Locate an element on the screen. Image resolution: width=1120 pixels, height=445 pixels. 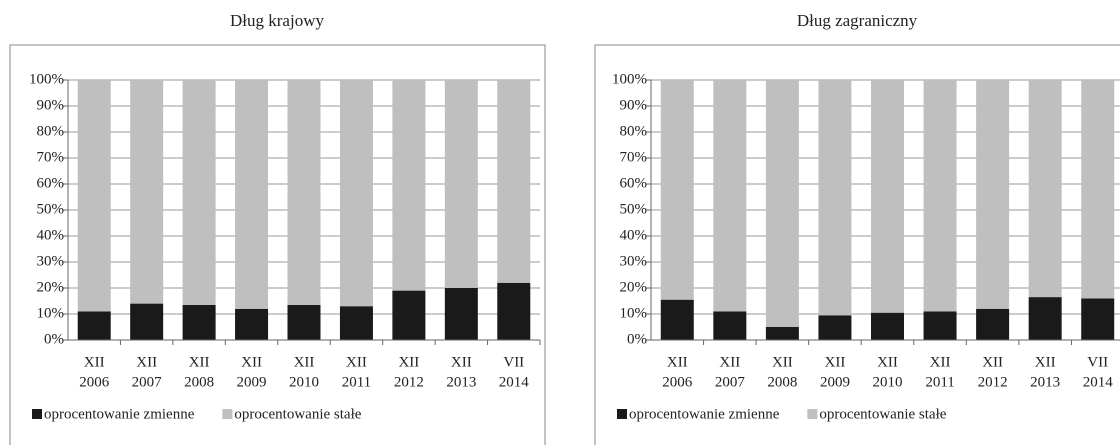
chart-title: Dług krajowy is located at coordinates (277, 20).